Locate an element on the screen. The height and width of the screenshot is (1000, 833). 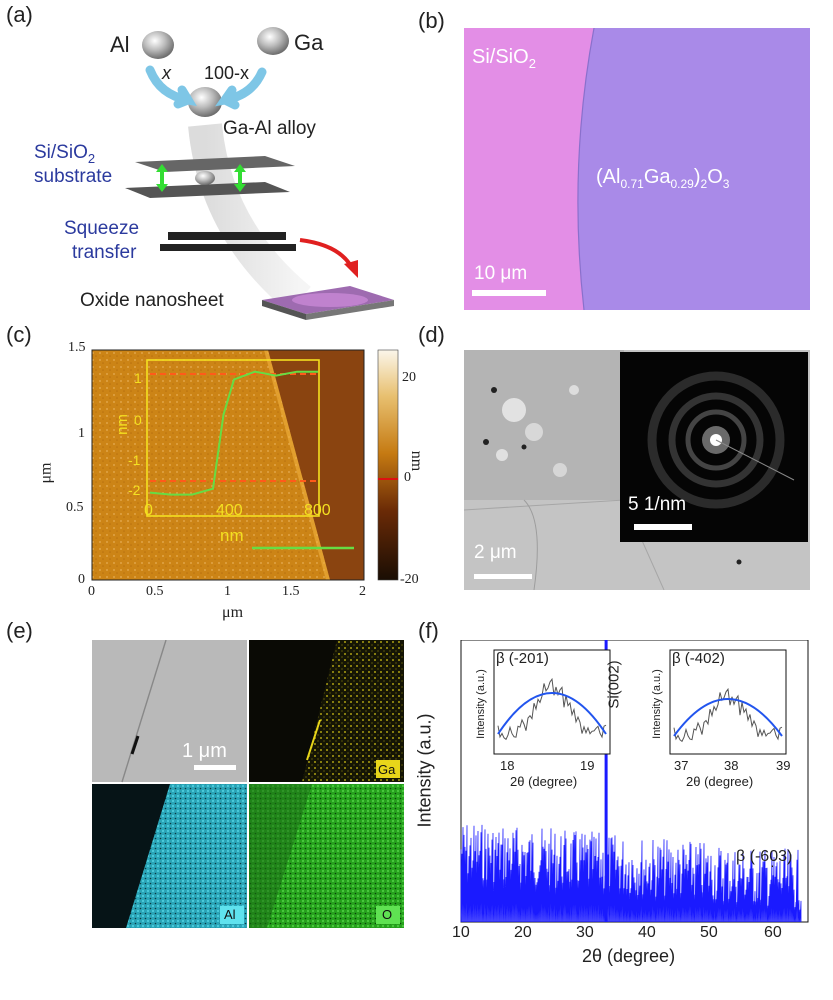
panel-f-label: (f) is located at coordinates (428, 630).